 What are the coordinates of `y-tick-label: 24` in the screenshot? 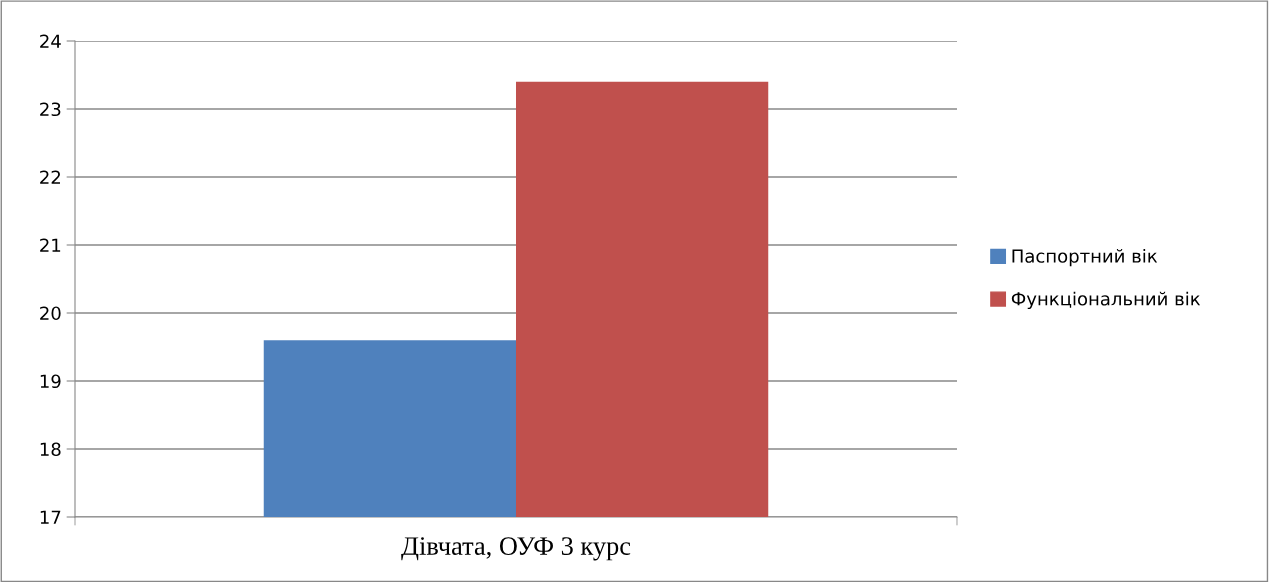 It's located at (50, 41).